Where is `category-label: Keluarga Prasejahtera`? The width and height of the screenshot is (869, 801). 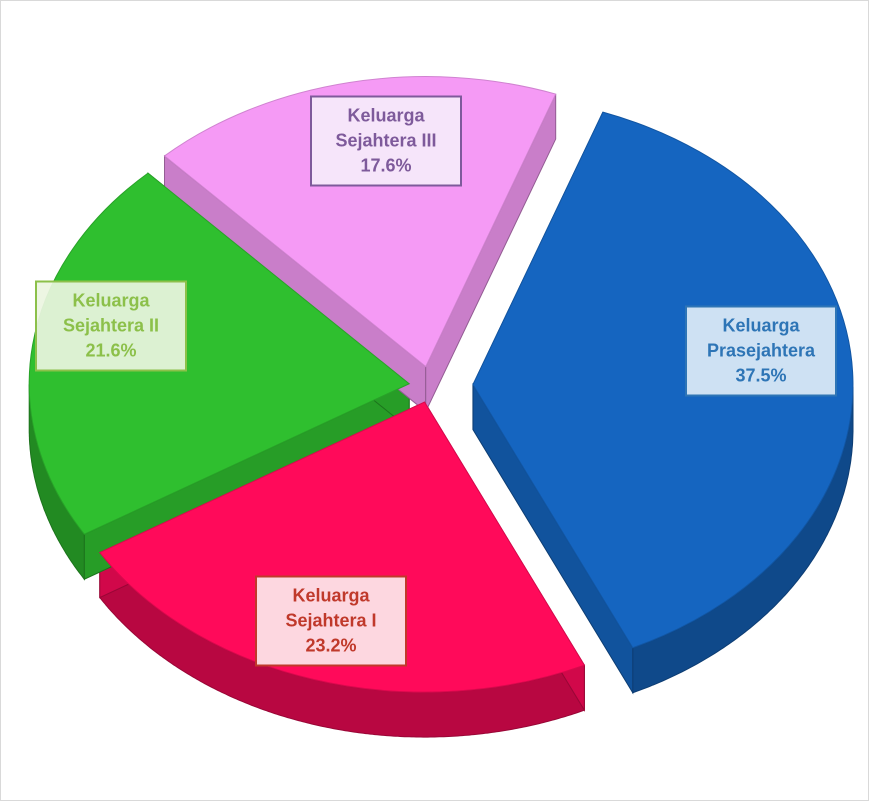
category-label: Keluarga Prasejahtera is located at coordinates (761, 338).